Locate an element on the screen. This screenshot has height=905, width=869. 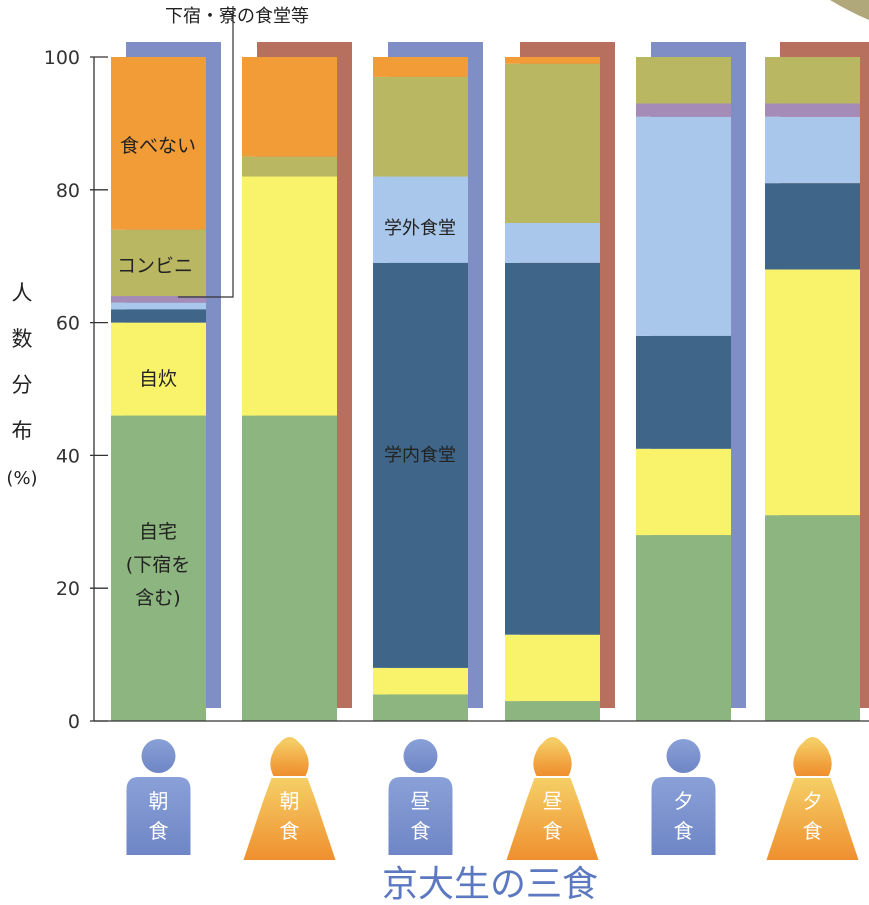
female-figure-icon: 昼食 is located at coordinates (552, 798).